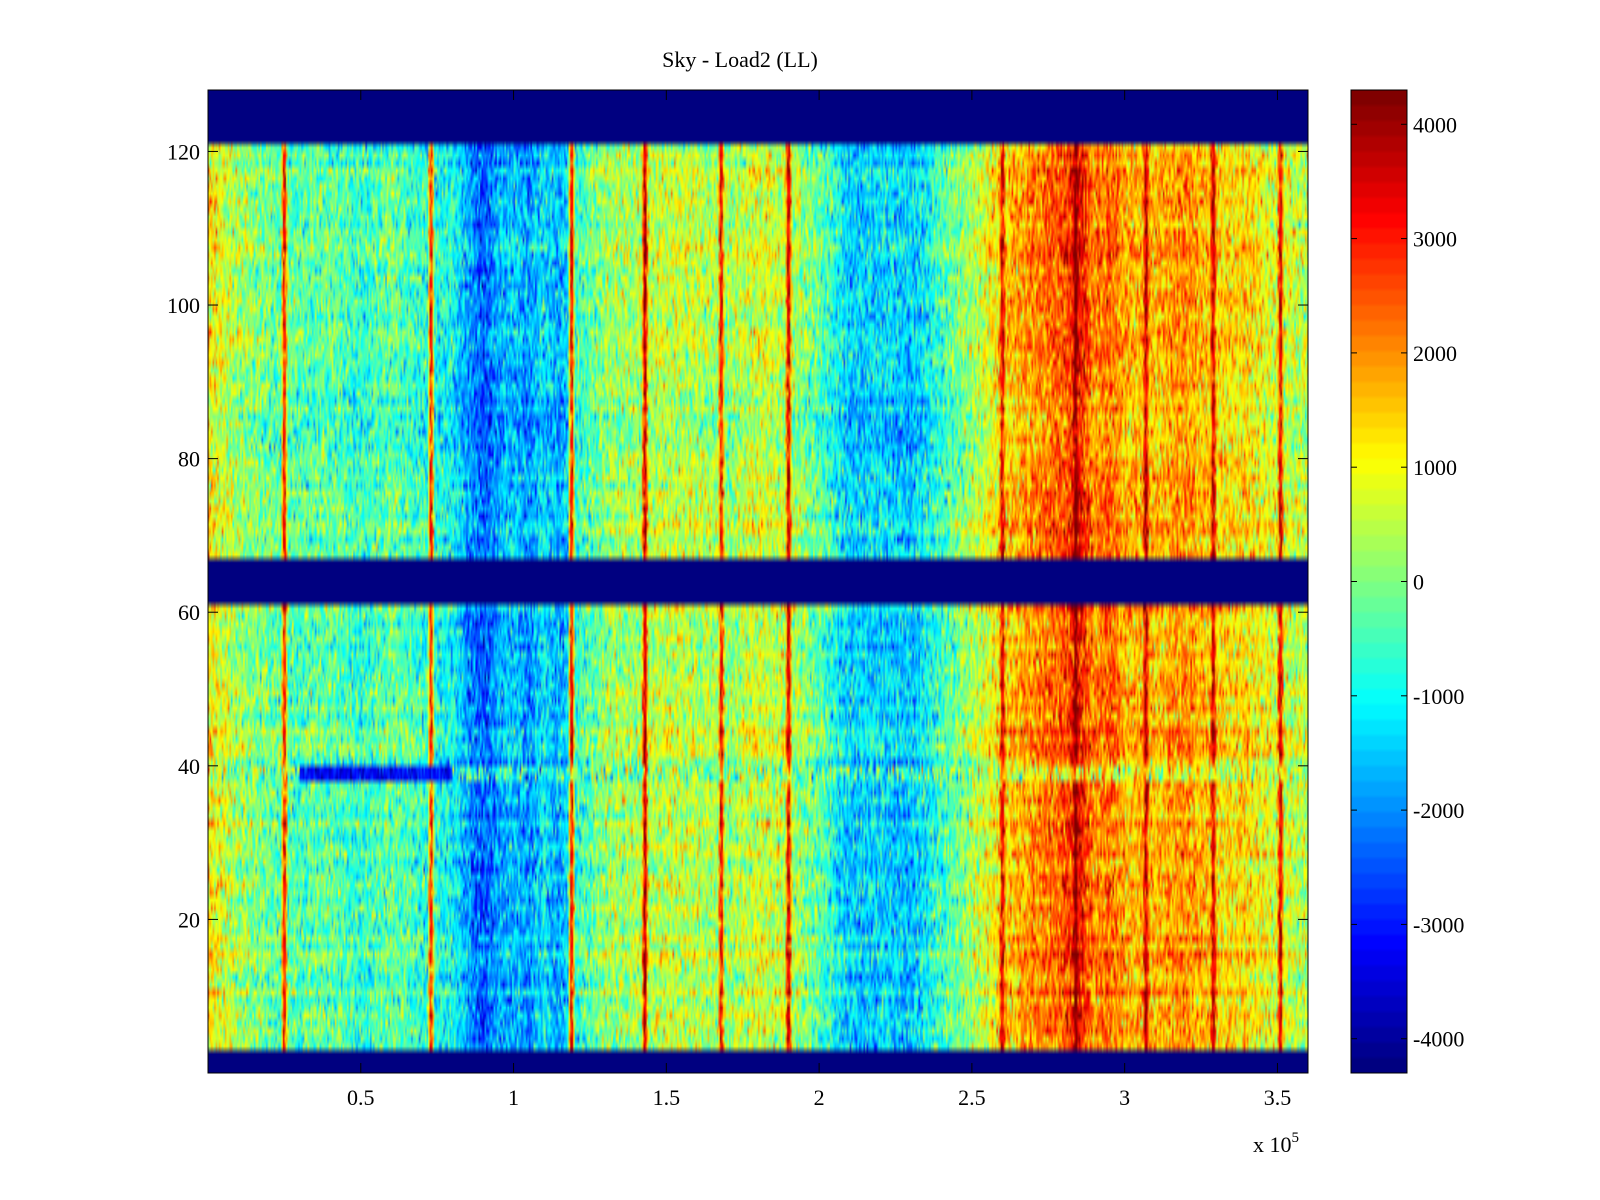  I want to click on colorbar-tick-label: 3000, so click(1435, 239).